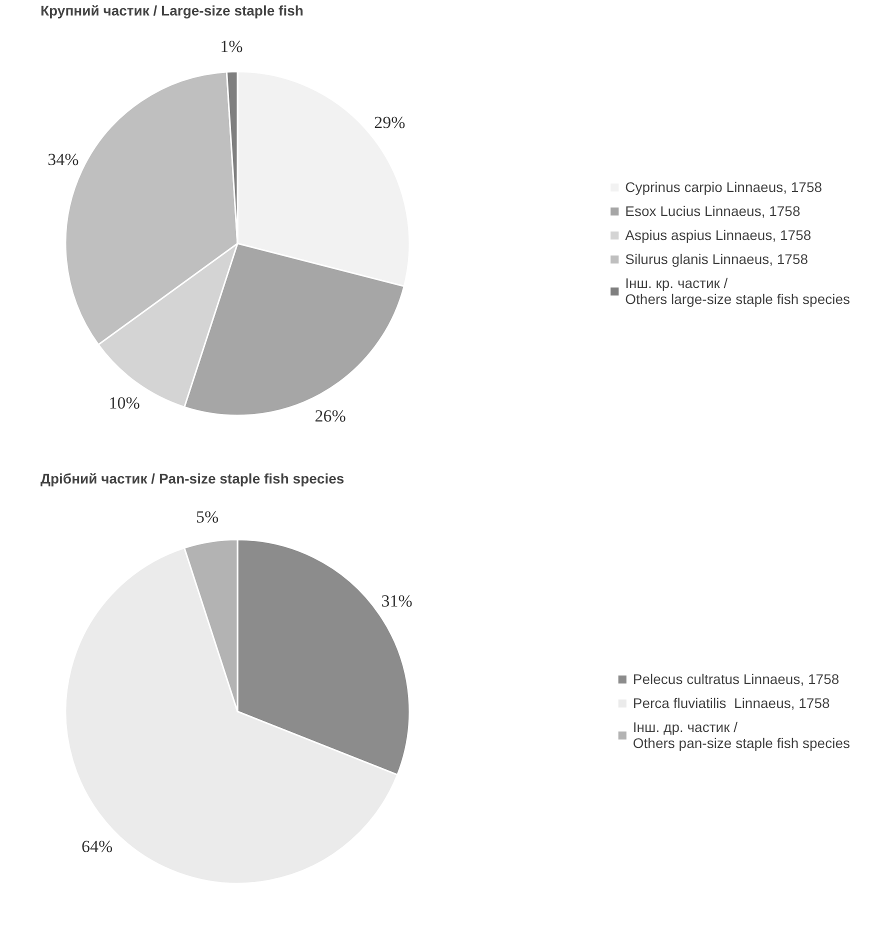 The width and height of the screenshot is (882, 943). Describe the element at coordinates (63, 160) in the screenshot. I see `data-label: 34%` at that location.